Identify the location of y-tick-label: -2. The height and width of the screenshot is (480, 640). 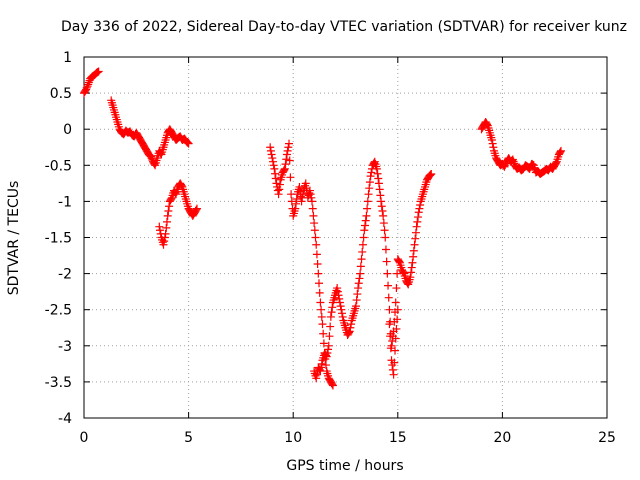
(65, 275).